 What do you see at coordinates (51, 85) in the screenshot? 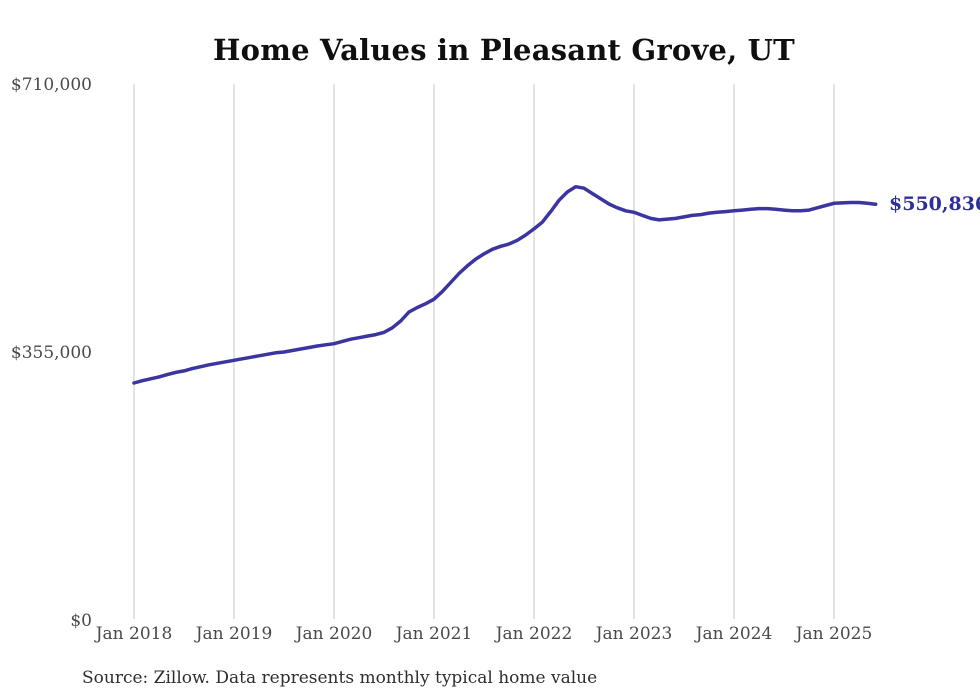
I see `y-tick-label: $710,000` at bounding box center [51, 85].